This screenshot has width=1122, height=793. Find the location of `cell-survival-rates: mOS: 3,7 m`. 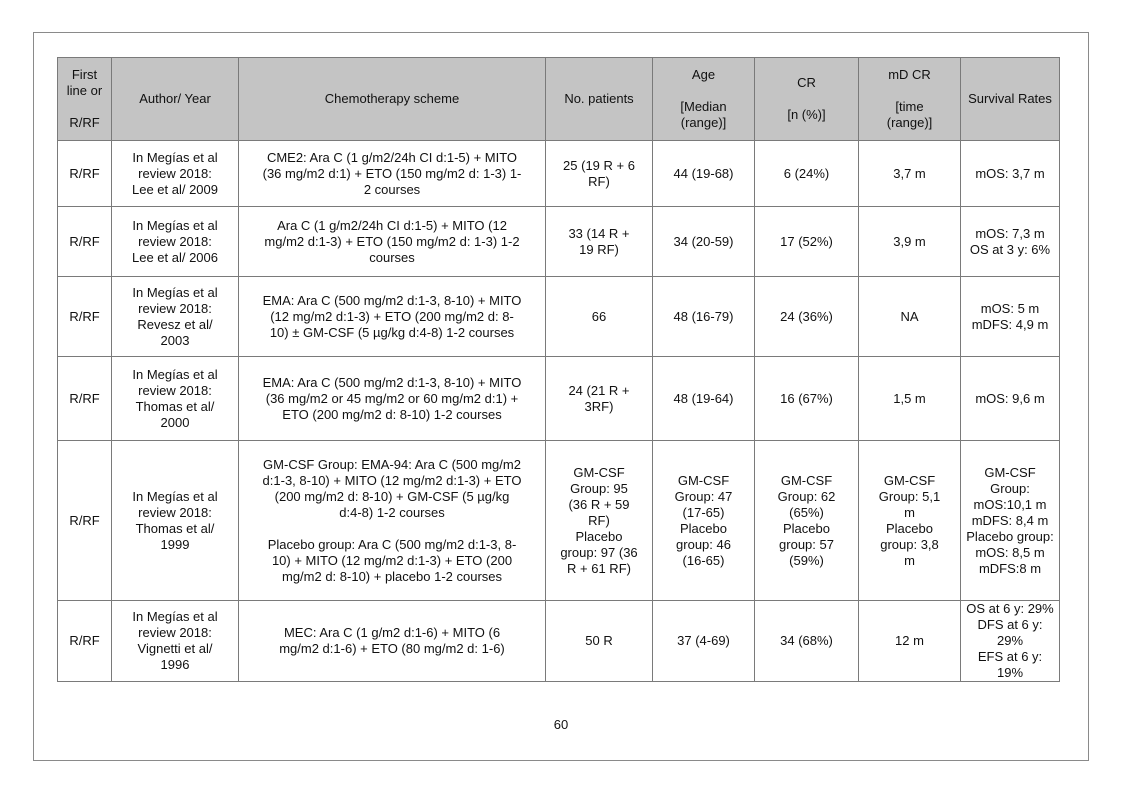

cell-survival-rates: mOS: 3,7 m is located at coordinates (1010, 173).